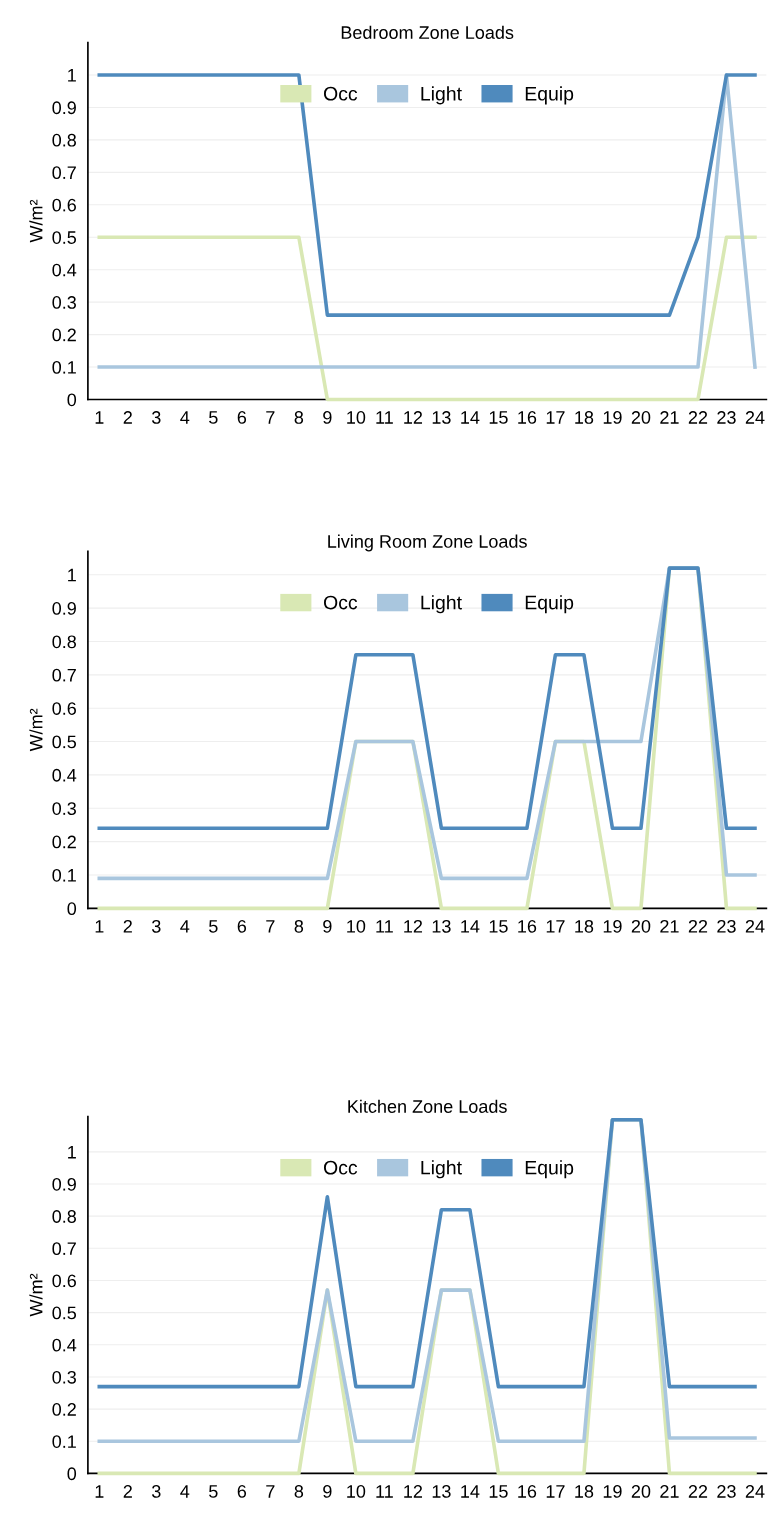 This screenshot has width=771, height=1519. I want to click on chart-title: Kitchen Zone Loads, so click(427, 1106).